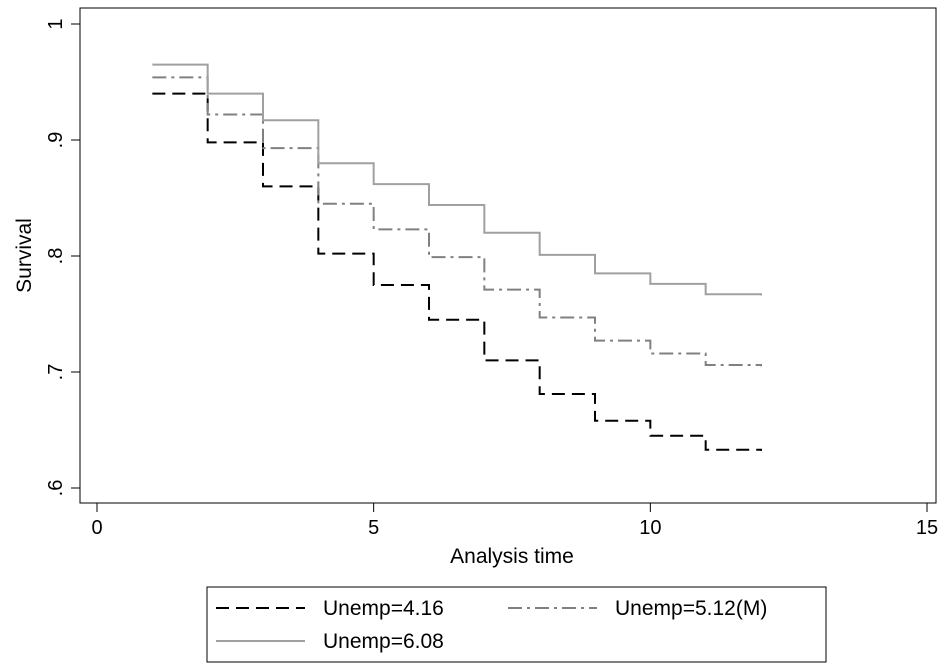 Image resolution: width=942 pixels, height=665 pixels. I want to click on y-tick-label: .9, so click(56, 140).